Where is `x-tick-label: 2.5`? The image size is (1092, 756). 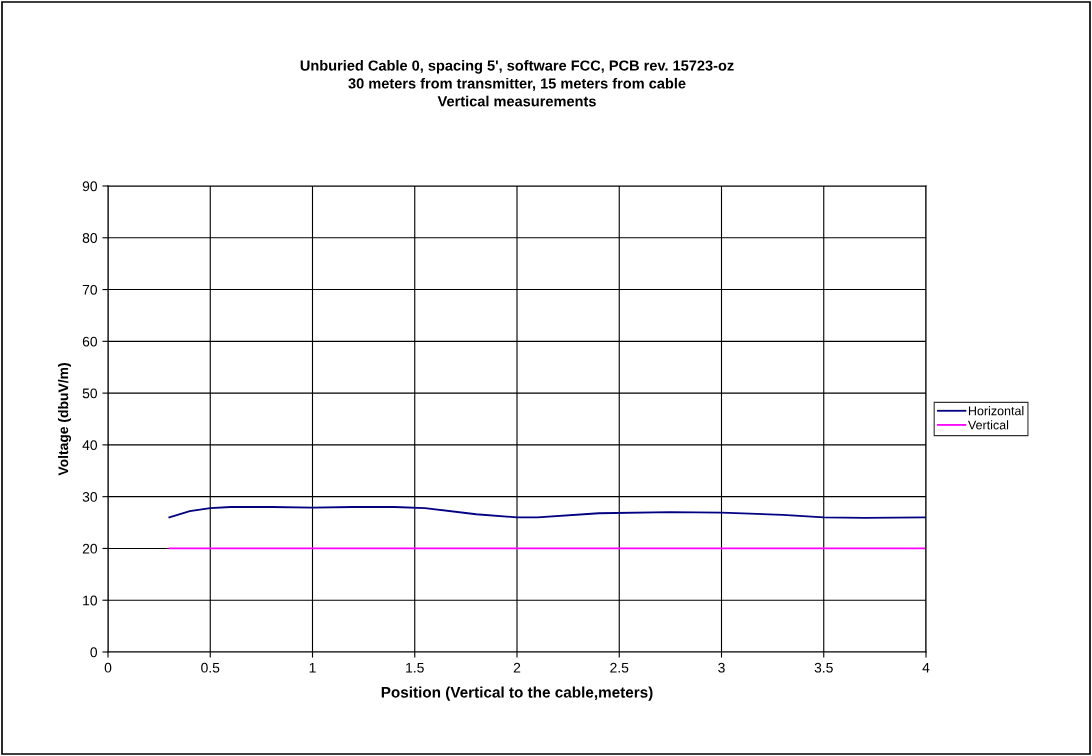
x-tick-label: 2.5 is located at coordinates (619, 667).